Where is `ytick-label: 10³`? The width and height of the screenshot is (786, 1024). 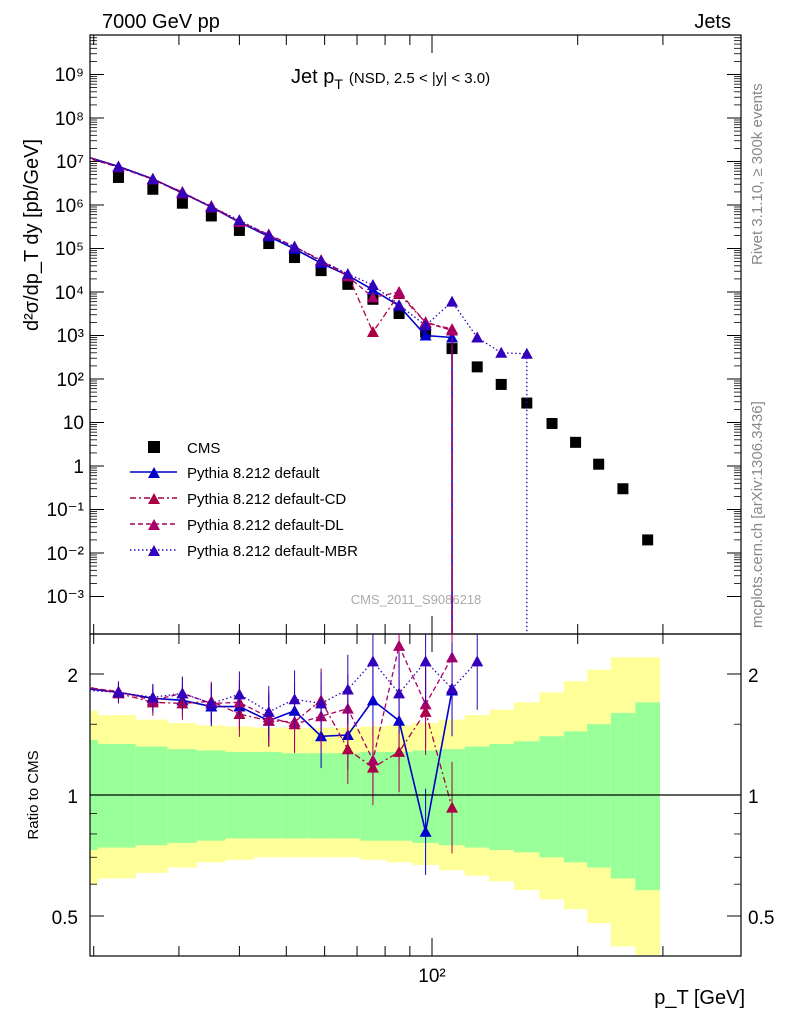
ytick-label: 10³ is located at coordinates (70, 336).